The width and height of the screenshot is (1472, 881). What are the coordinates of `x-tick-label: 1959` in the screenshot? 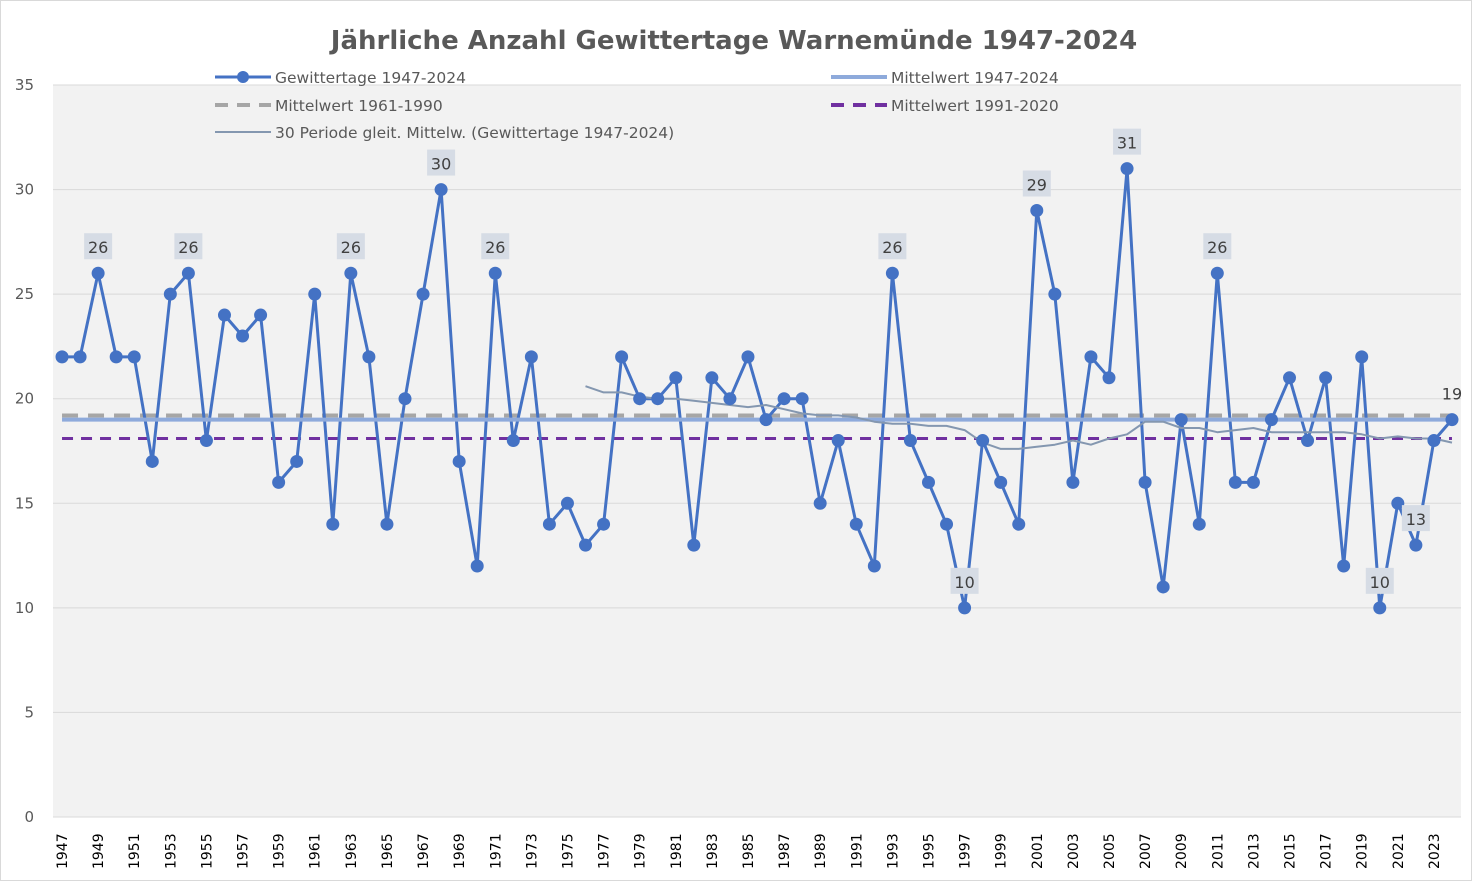 It's located at (280, 851).